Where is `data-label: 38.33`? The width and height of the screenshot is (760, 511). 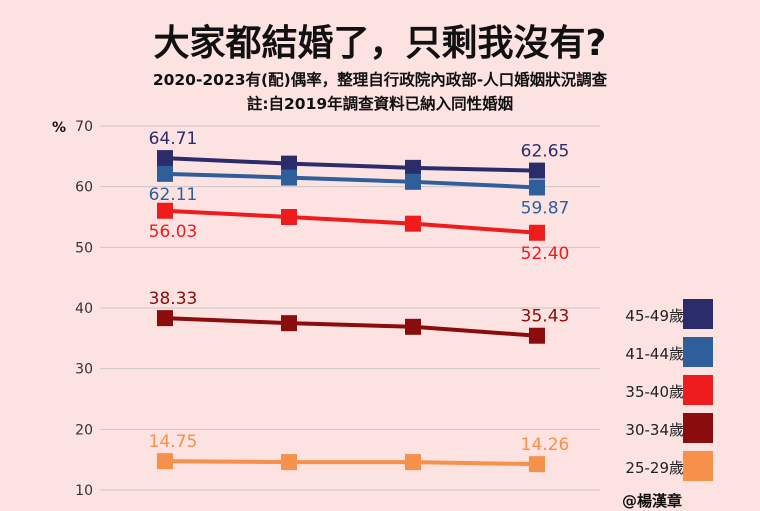 data-label: 38.33 is located at coordinates (173, 299).